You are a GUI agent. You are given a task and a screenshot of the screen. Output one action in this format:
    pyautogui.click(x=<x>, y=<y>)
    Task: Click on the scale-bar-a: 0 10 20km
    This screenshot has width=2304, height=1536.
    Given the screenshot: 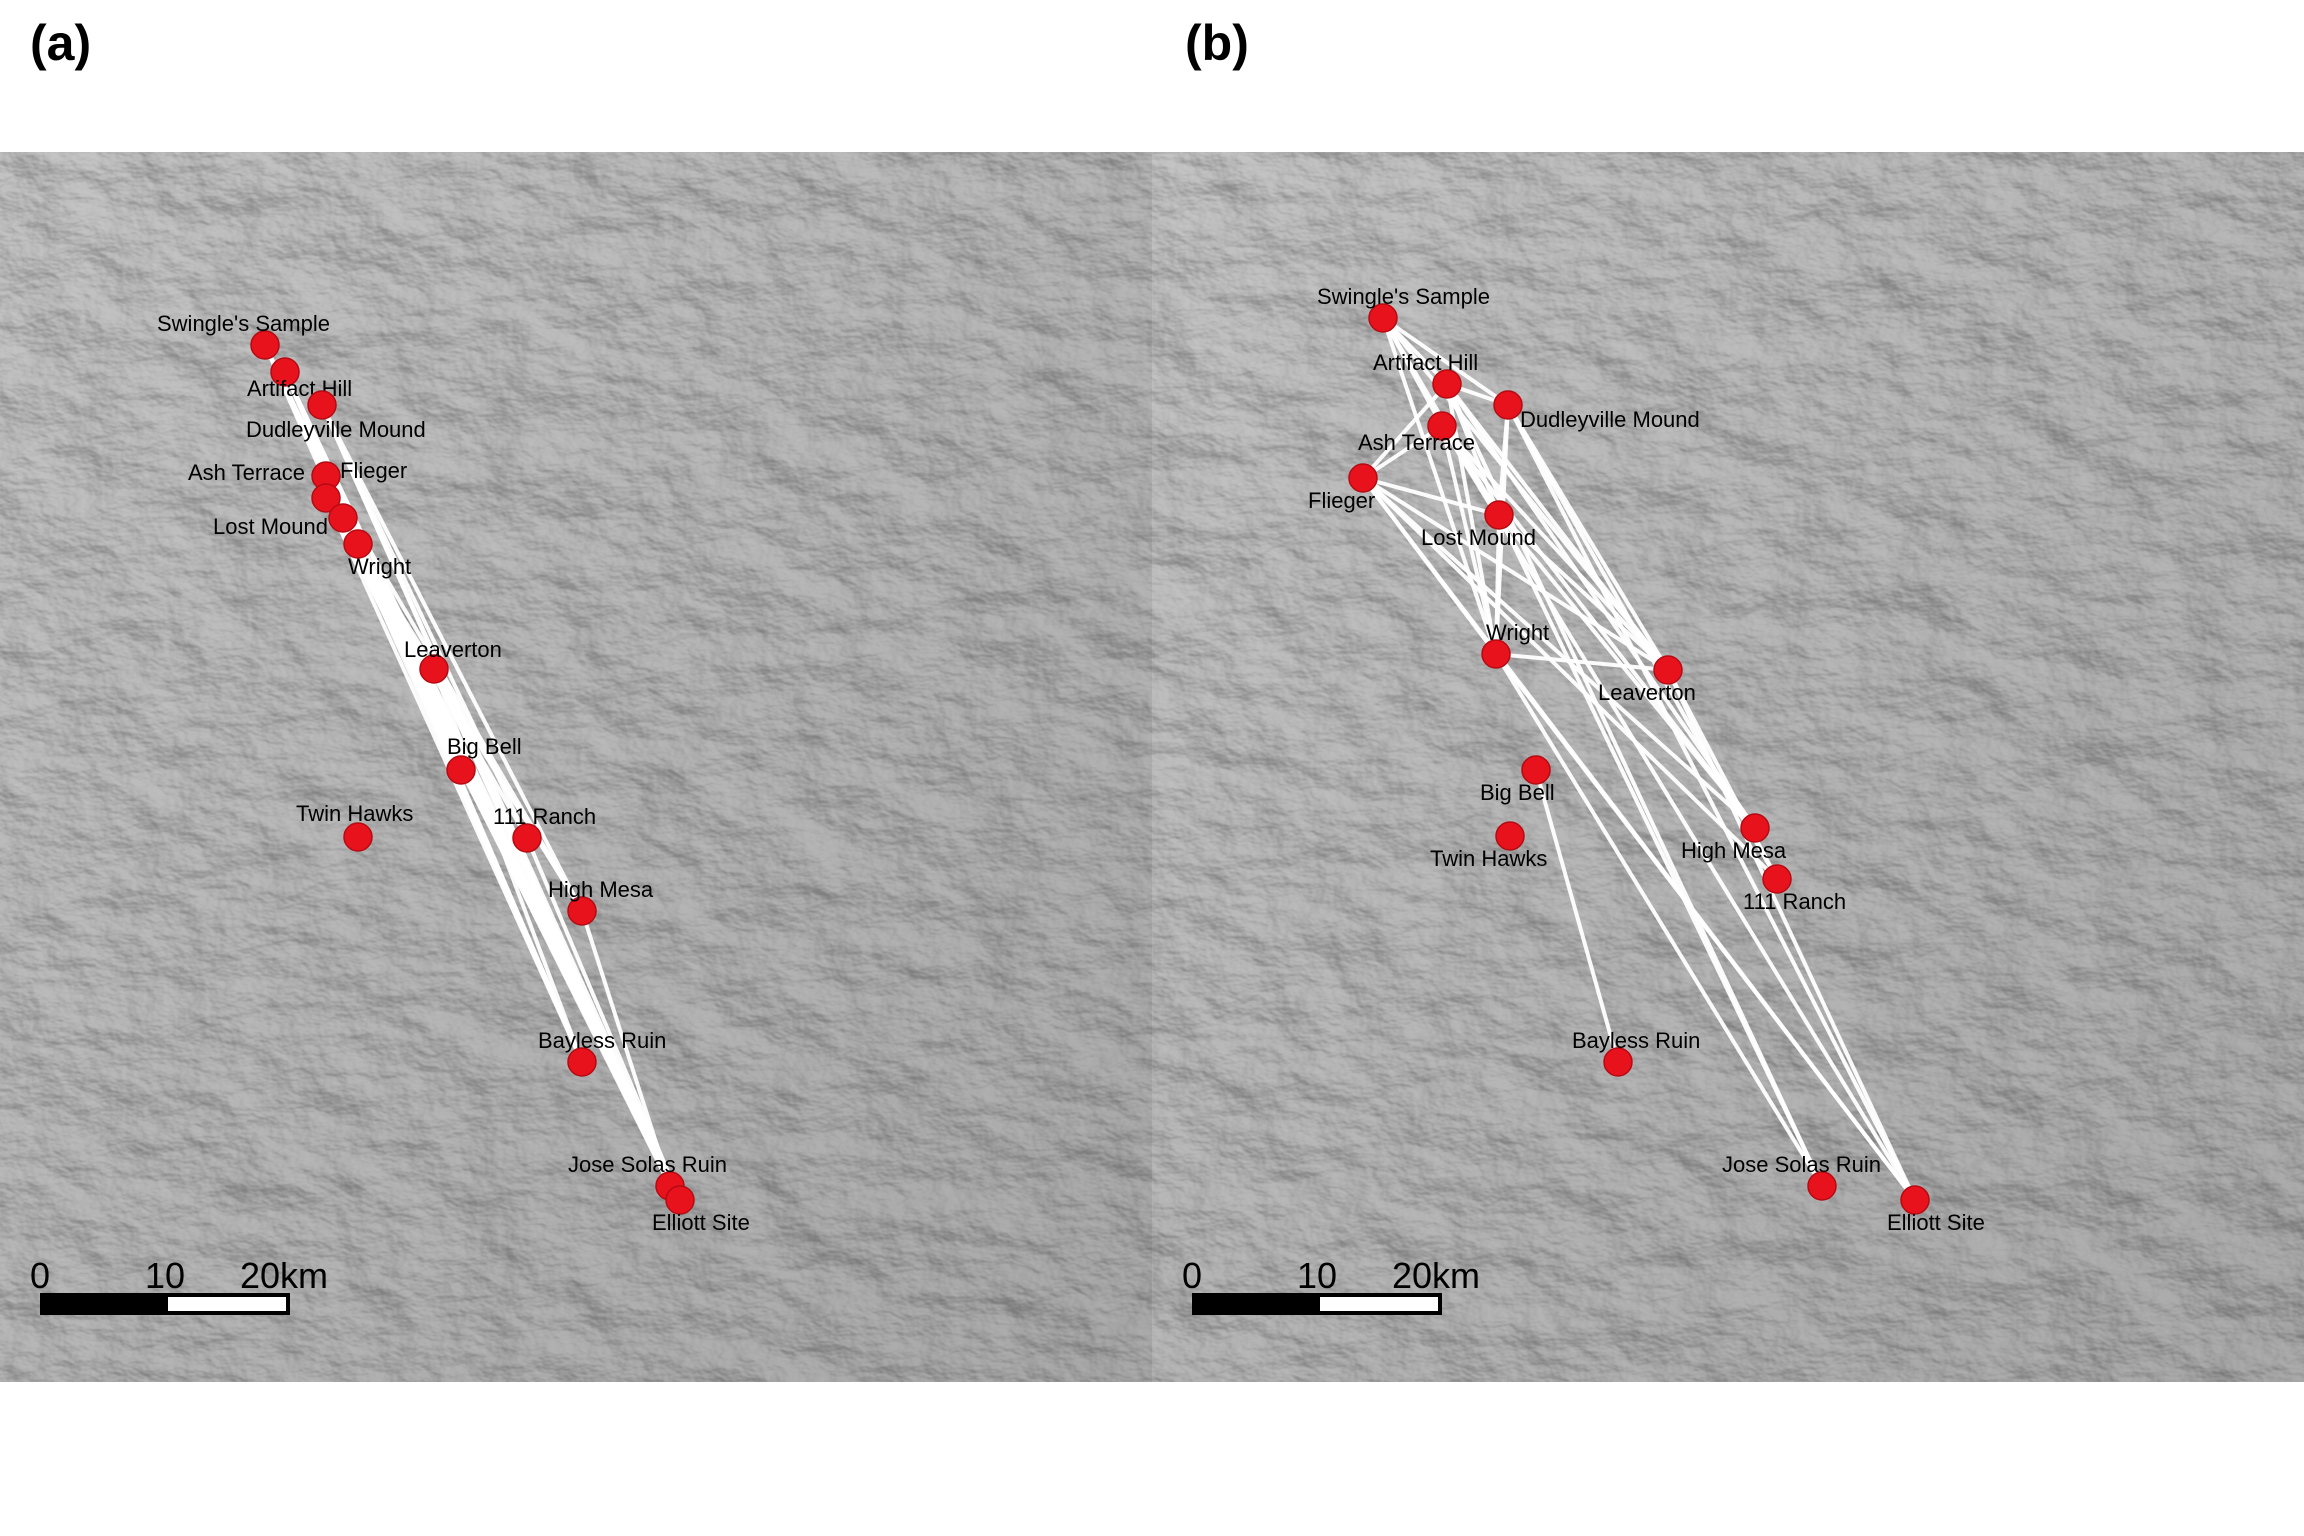 What is the action you would take?
    pyautogui.click(x=179, y=1285)
    